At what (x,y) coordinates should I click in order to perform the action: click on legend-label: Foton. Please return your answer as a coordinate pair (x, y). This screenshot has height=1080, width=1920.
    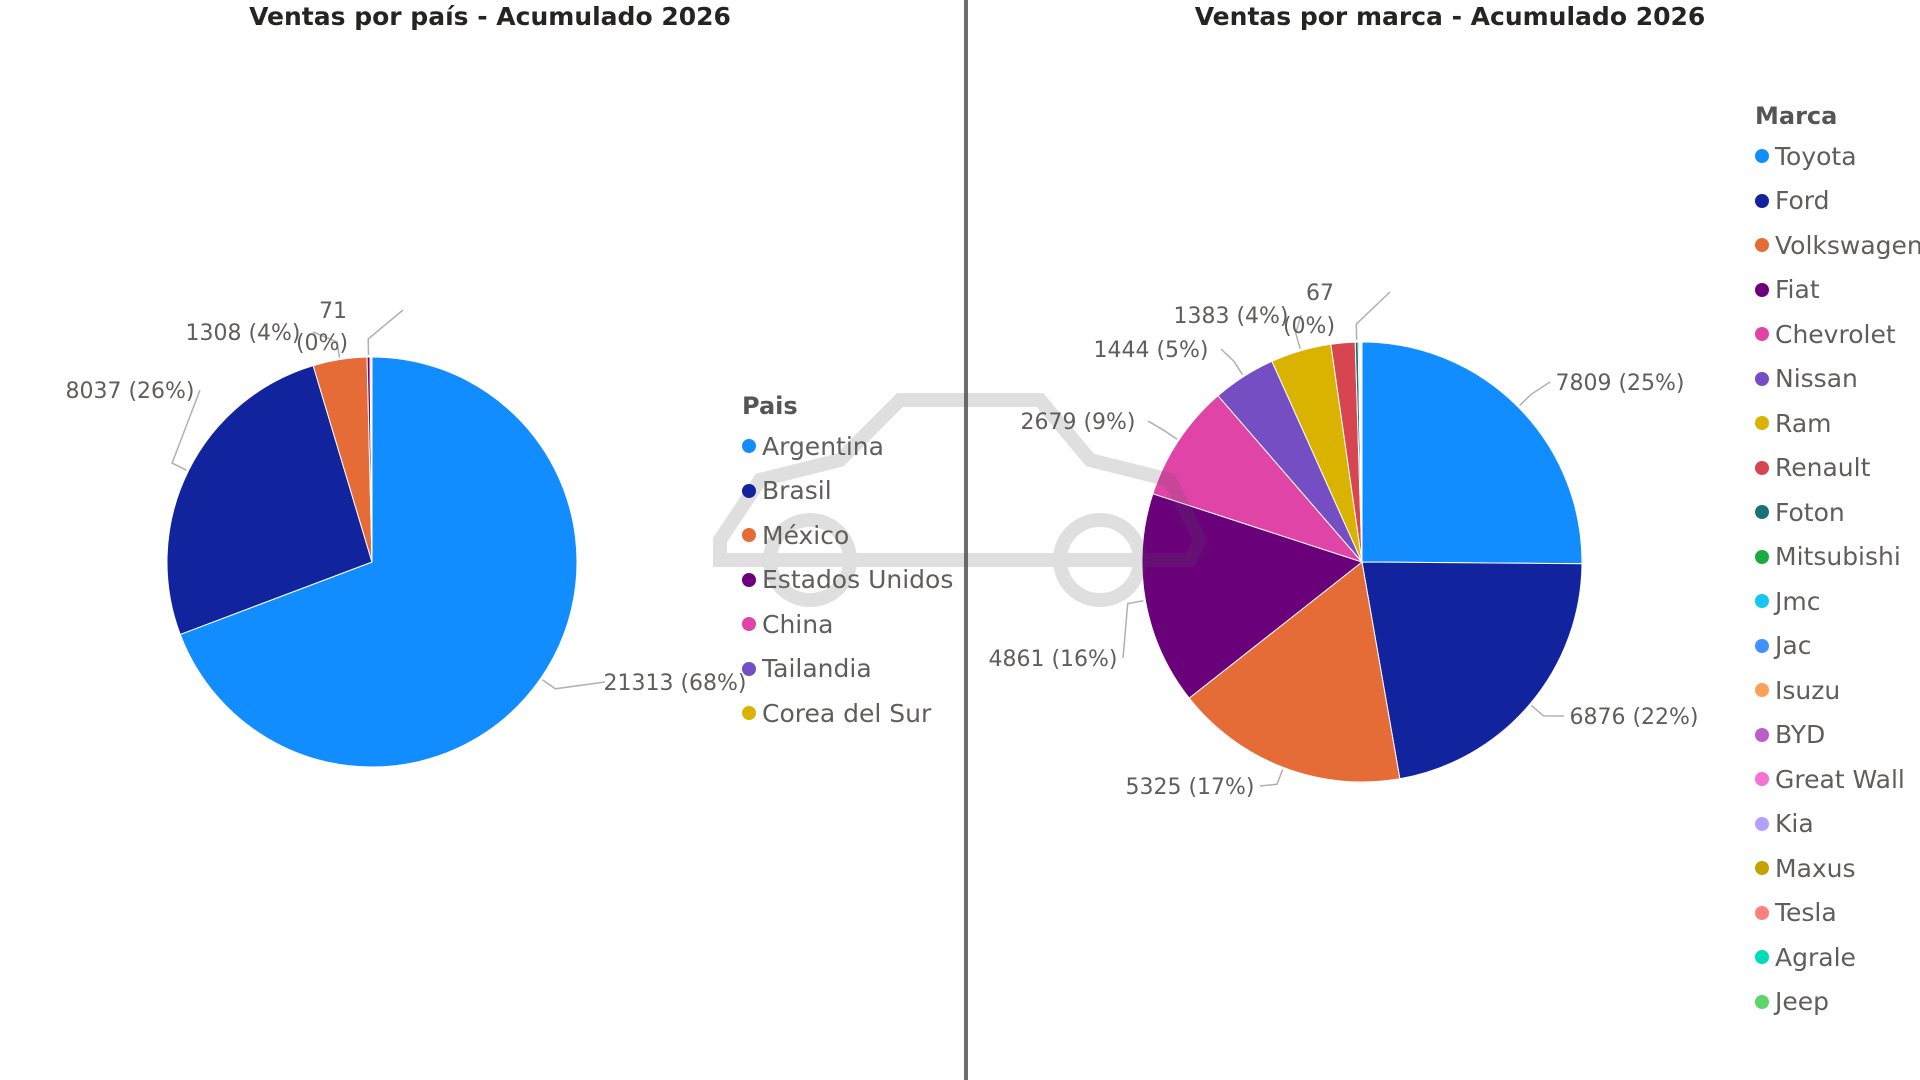
    Looking at the image, I should click on (1810, 512).